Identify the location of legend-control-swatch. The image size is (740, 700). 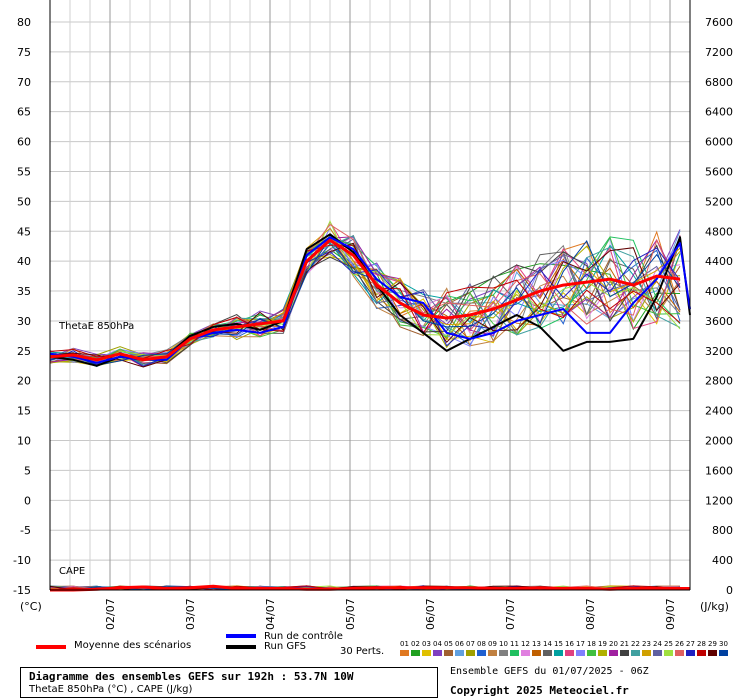
(241, 636).